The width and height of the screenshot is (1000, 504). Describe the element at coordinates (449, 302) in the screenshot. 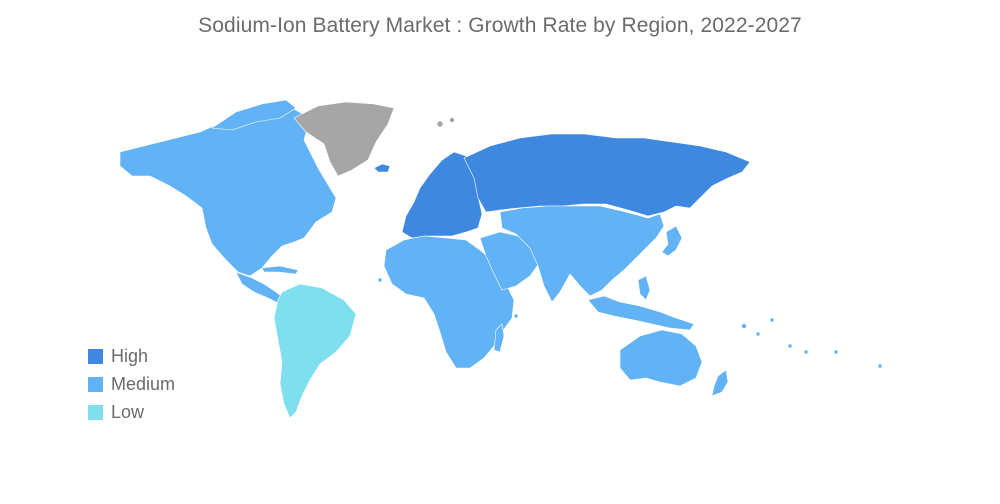

I see `region-africa` at that location.